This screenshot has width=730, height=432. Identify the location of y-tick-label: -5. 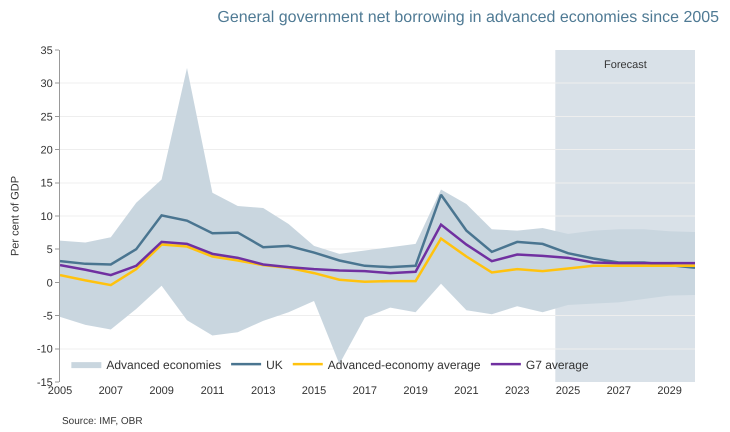
(48, 316).